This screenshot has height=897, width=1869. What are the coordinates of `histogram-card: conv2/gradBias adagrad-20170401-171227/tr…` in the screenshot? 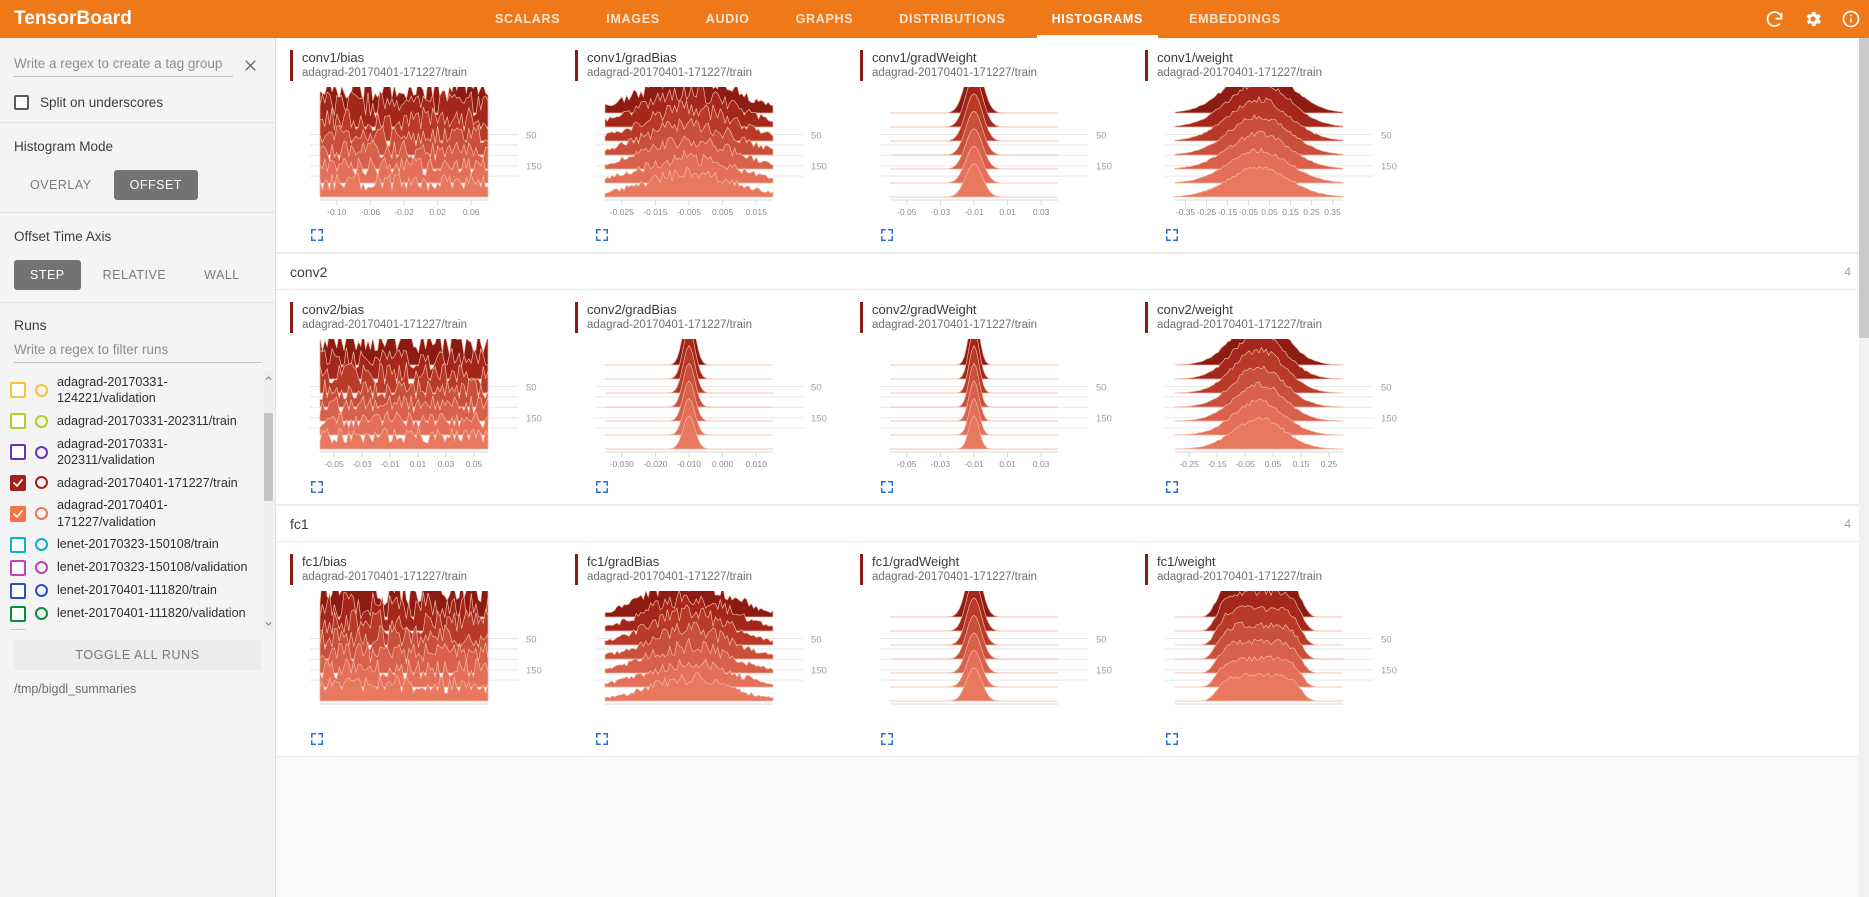 It's located at (716, 400).